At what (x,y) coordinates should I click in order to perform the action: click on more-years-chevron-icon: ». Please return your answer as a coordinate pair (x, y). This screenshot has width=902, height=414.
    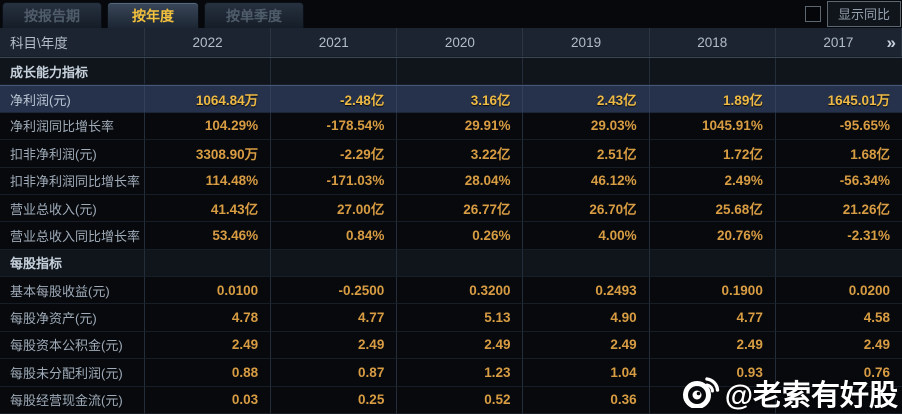
    Looking at the image, I should click on (891, 42).